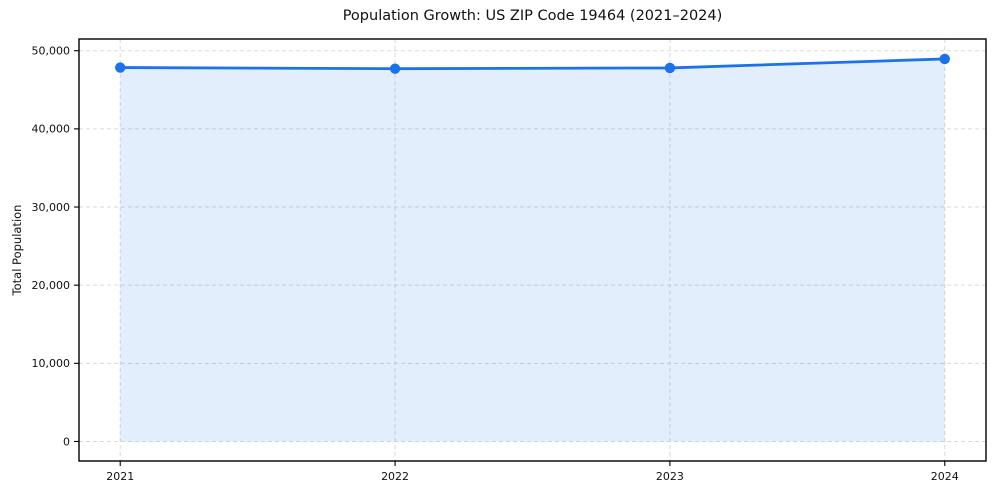  I want to click on y-tick-label: 0, so click(66, 441).